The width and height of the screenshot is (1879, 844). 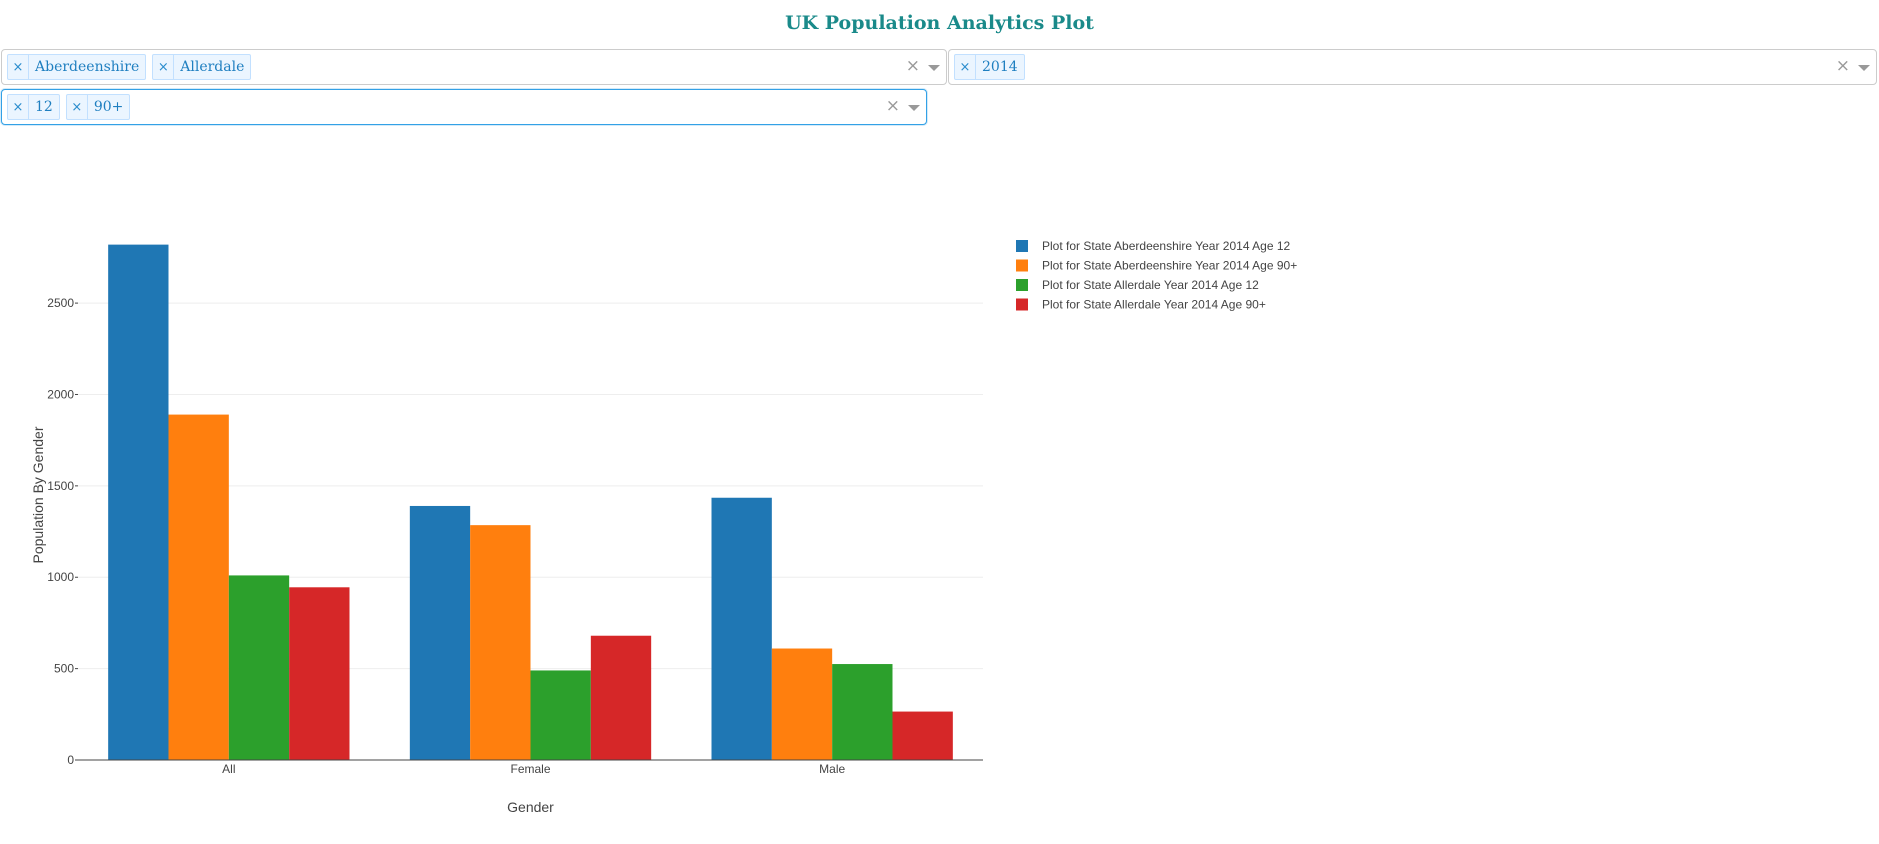 I want to click on year-tag: × 2014, so click(x=989, y=67).